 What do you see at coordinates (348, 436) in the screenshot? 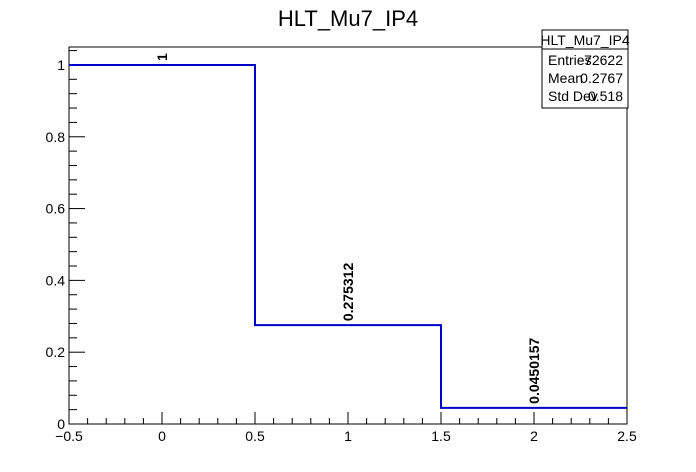
I see `x-tick-label: 1` at bounding box center [348, 436].